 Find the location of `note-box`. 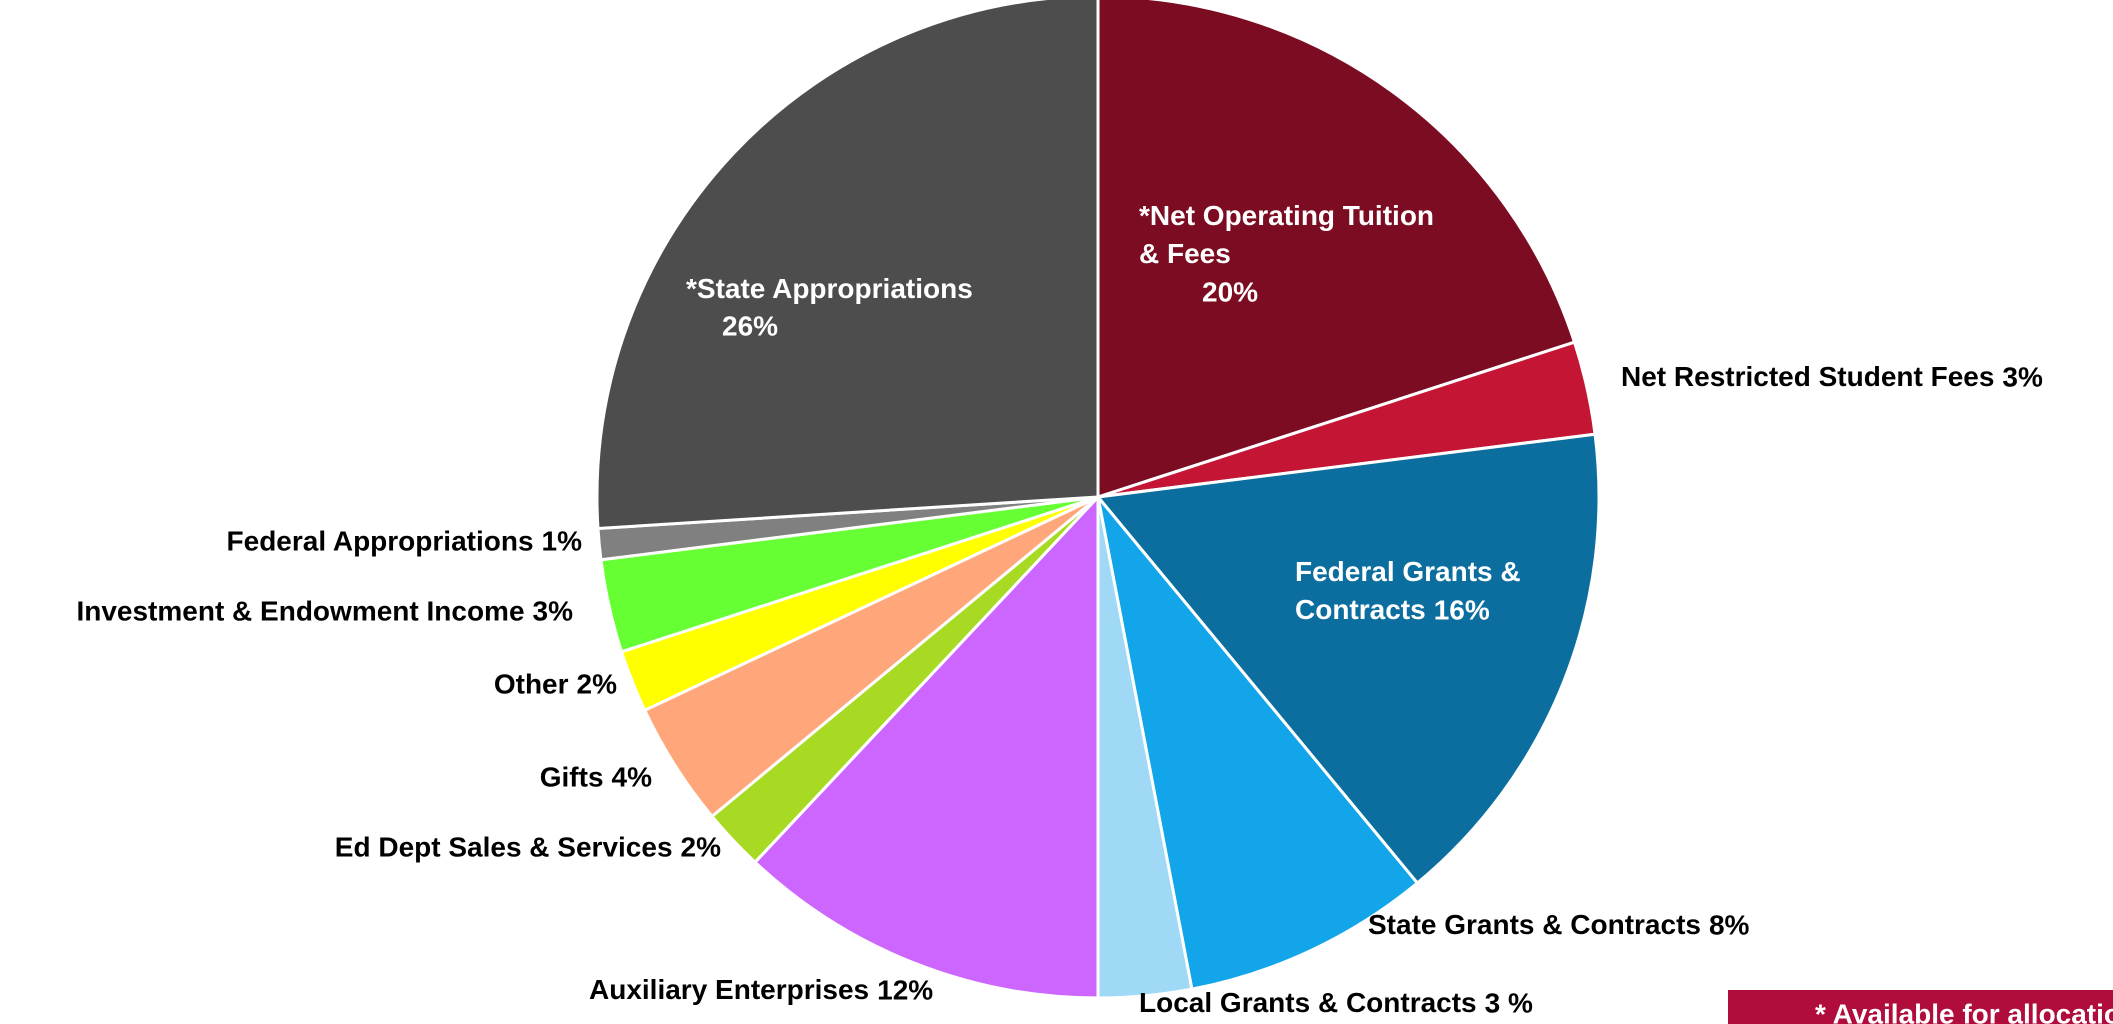

note-box is located at coordinates (1920, 1007).